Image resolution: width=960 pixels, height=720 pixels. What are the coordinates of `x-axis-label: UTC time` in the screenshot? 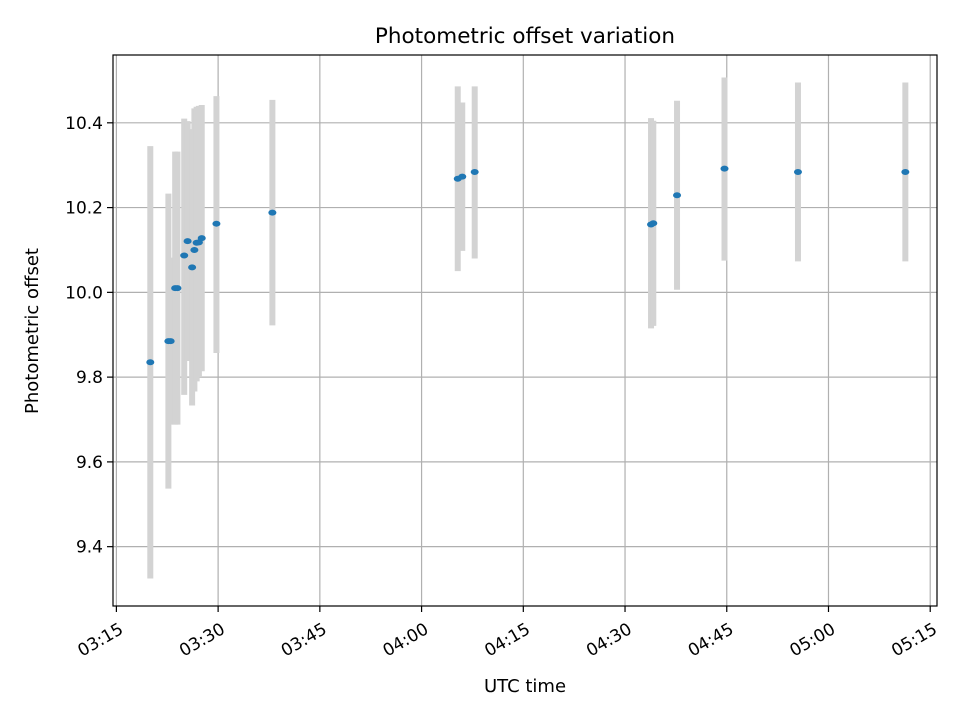 It's located at (525, 686).